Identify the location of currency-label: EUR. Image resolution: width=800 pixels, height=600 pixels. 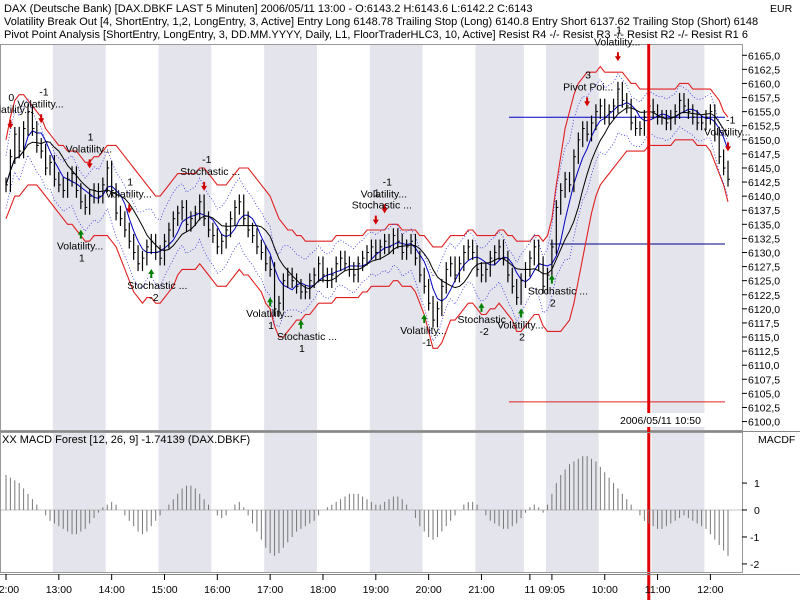
(781, 9).